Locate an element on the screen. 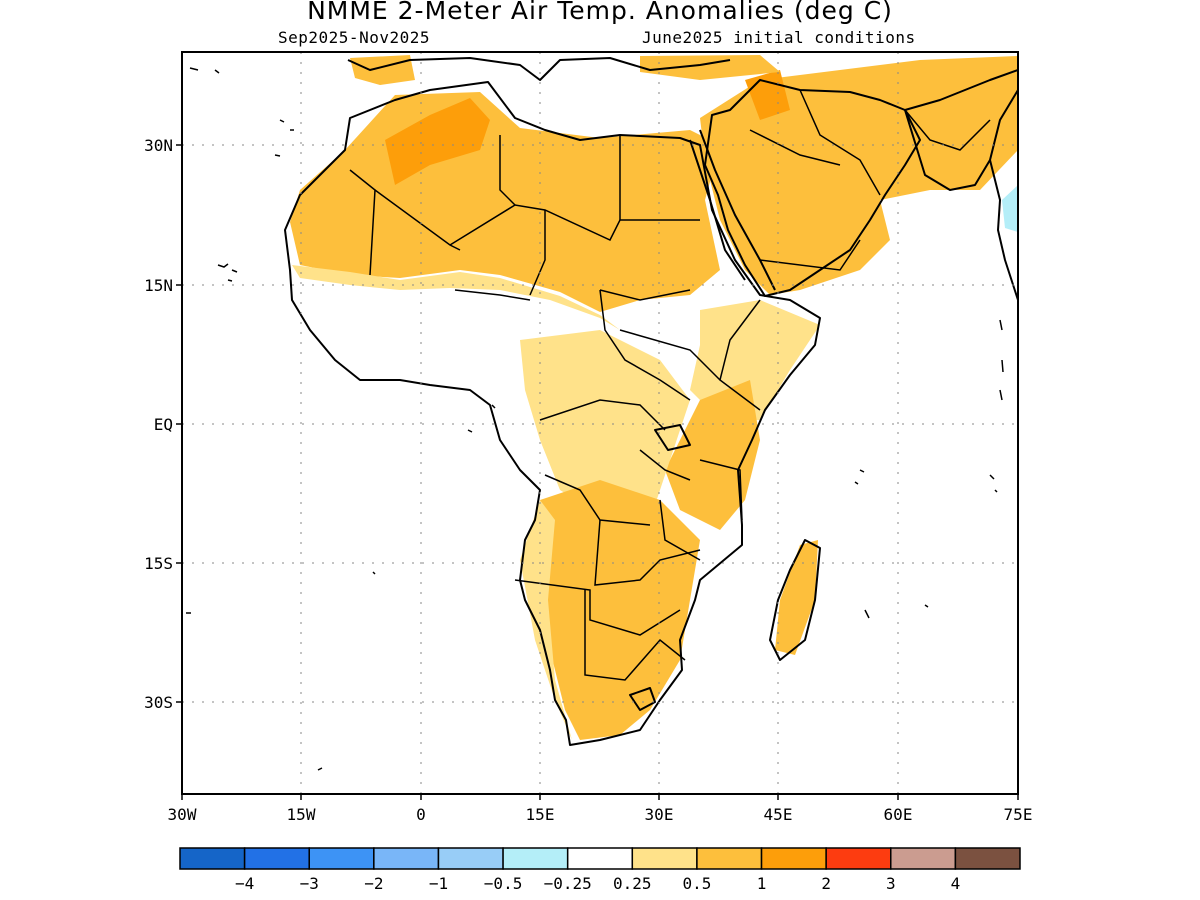 This screenshot has height=900, width=1200. shade-europe-medium is located at coordinates (710, 67).